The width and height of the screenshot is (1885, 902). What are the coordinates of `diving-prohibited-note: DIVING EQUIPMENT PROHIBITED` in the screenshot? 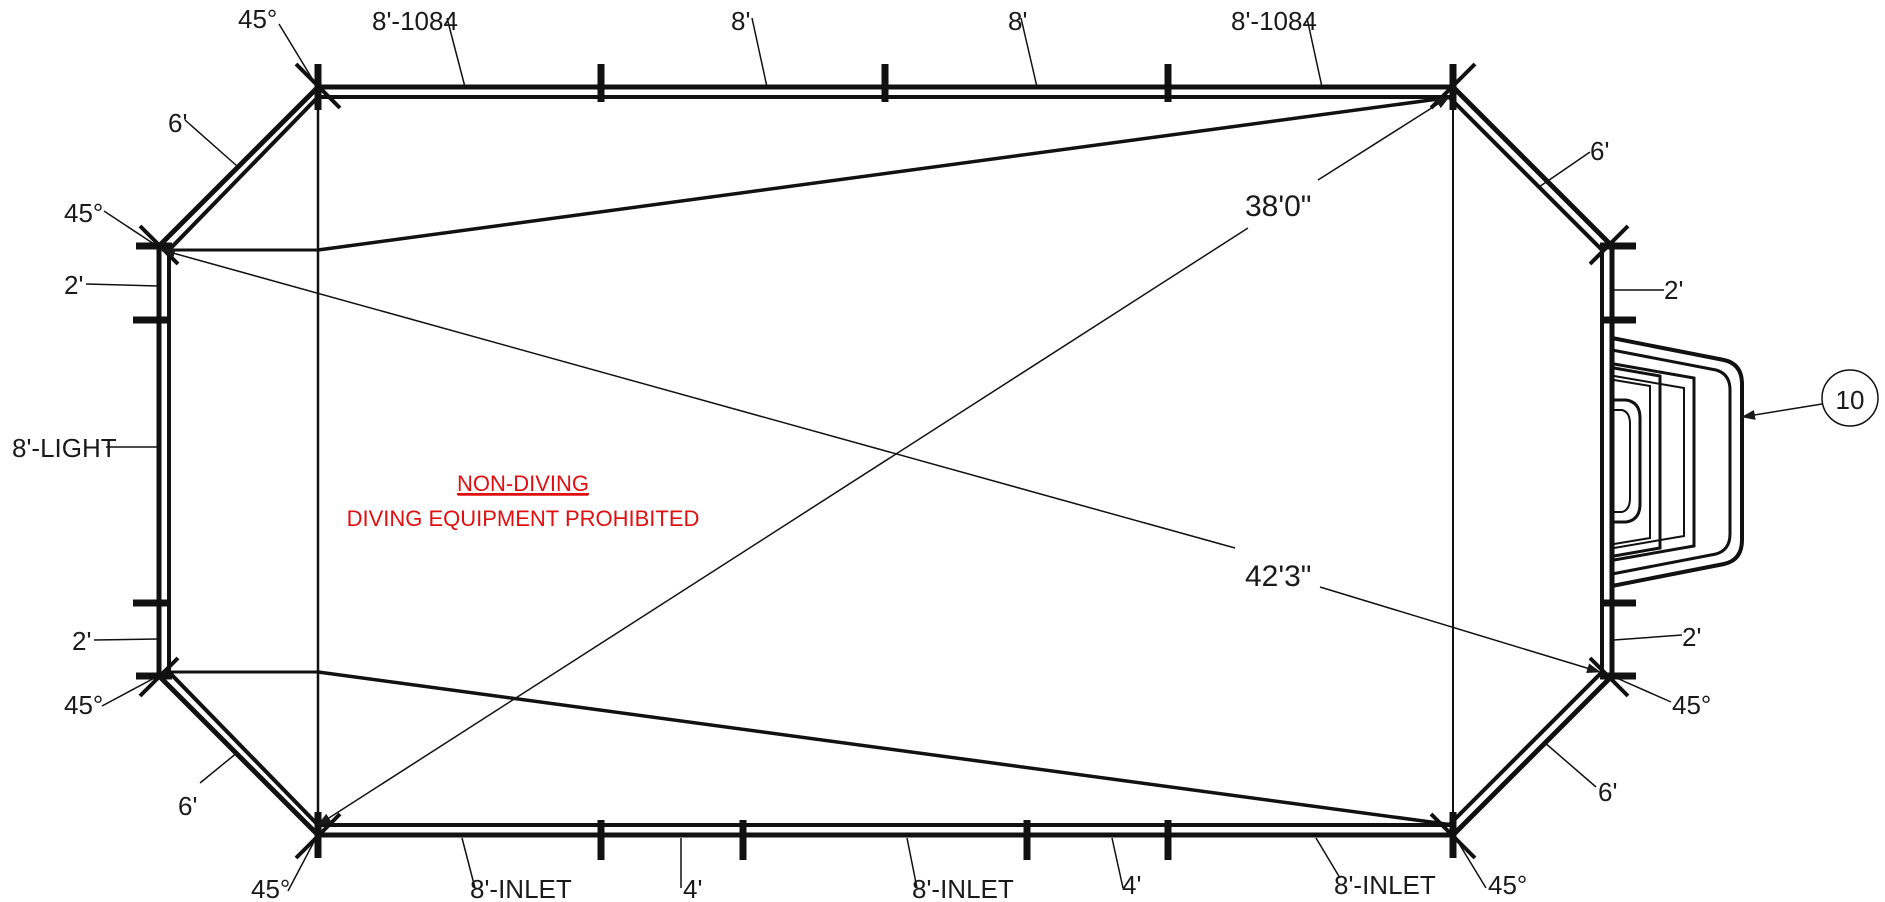 It's located at (523, 518).